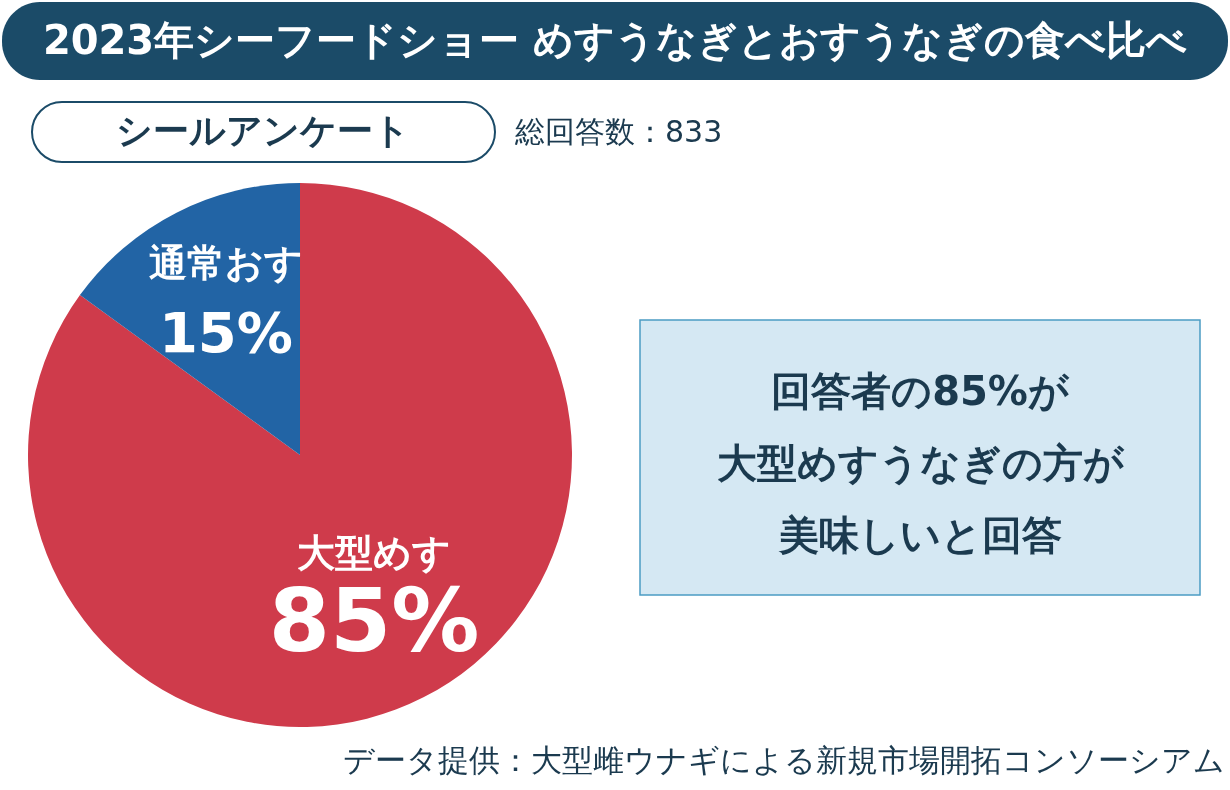 This screenshot has height=790, width=1230. What do you see at coordinates (784, 760) in the screenshot?
I see `text: データ提供：大型雌ウナギによる新規市場開拓コンソーシアム` at bounding box center [784, 760].